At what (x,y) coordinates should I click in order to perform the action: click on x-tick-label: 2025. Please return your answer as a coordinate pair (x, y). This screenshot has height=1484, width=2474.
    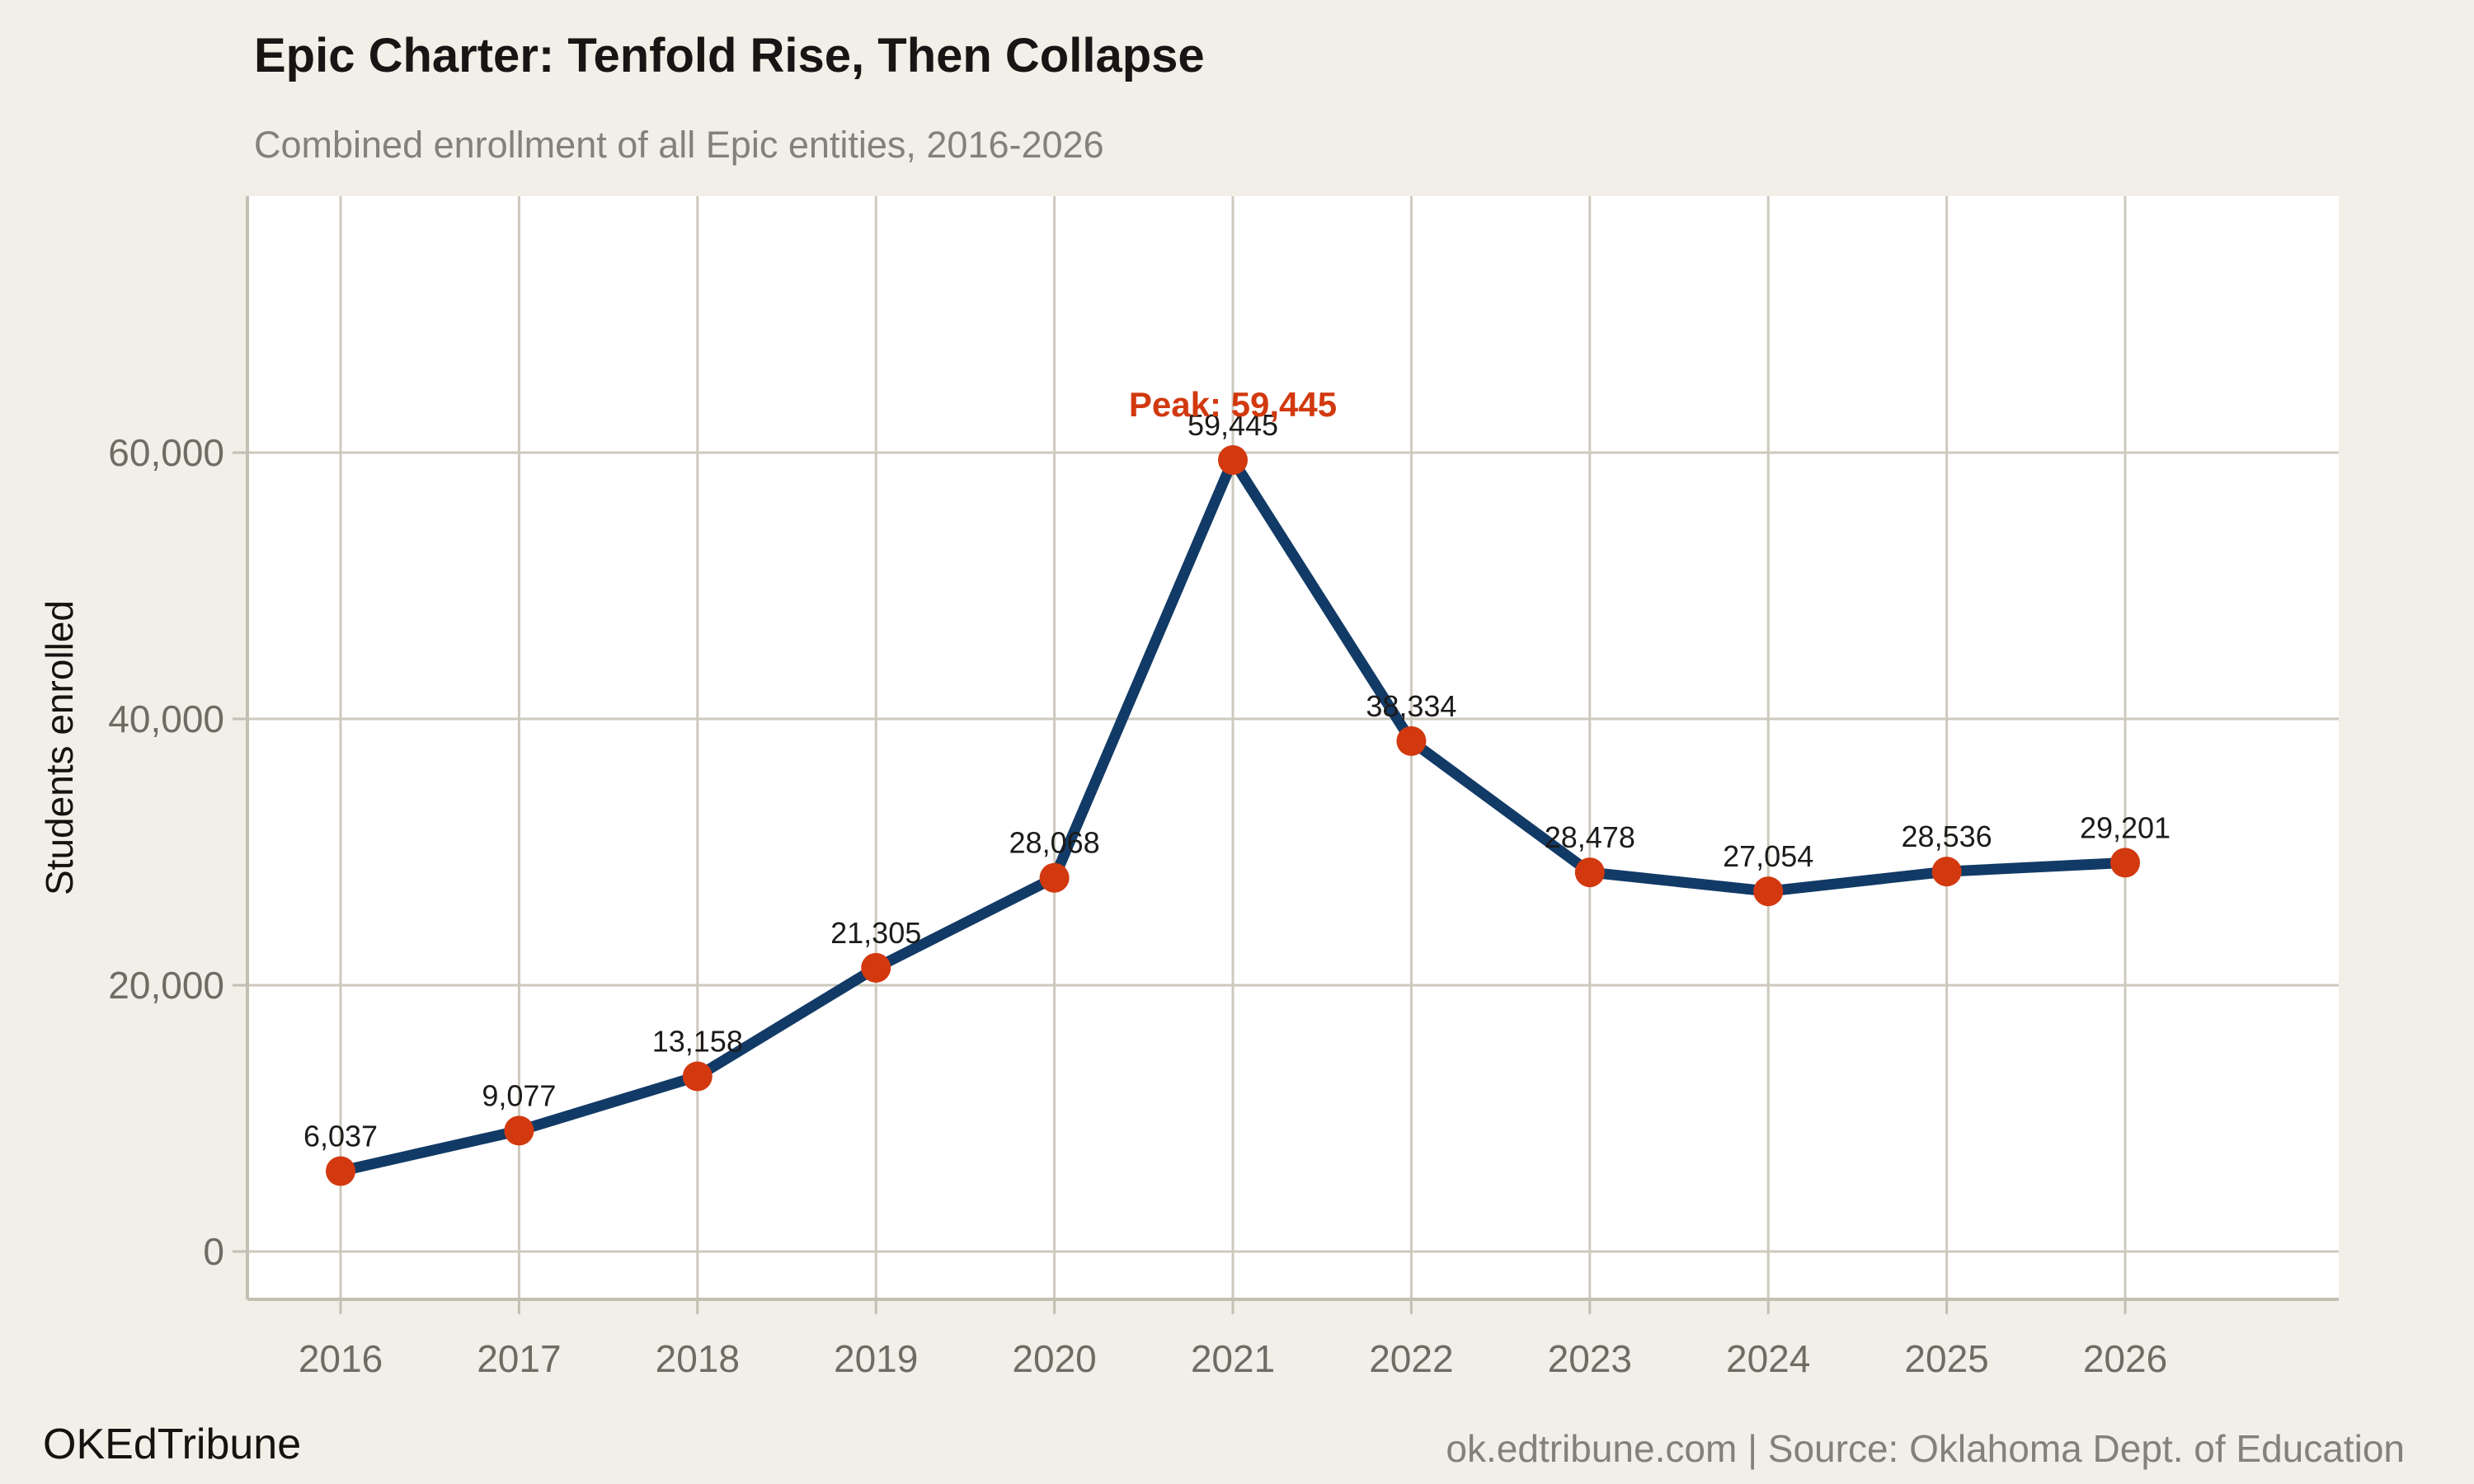
    Looking at the image, I should click on (1946, 1358).